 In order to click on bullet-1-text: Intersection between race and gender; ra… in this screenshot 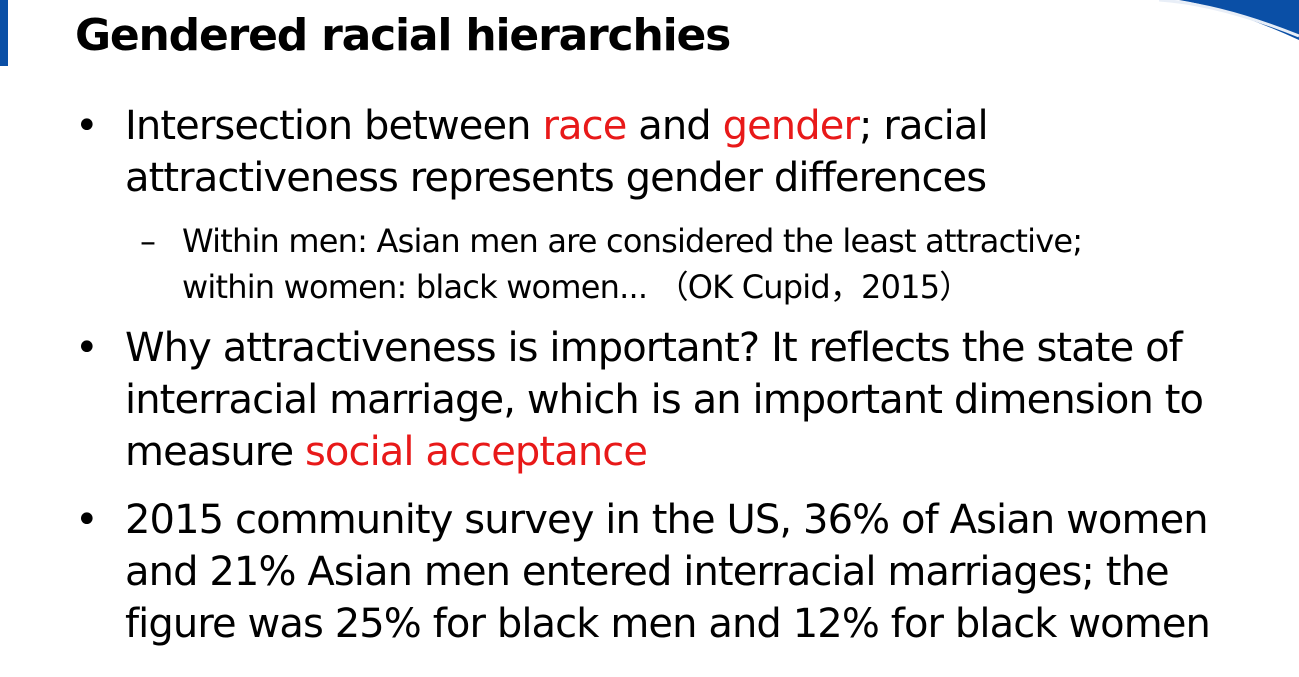, I will do `click(557, 152)`.